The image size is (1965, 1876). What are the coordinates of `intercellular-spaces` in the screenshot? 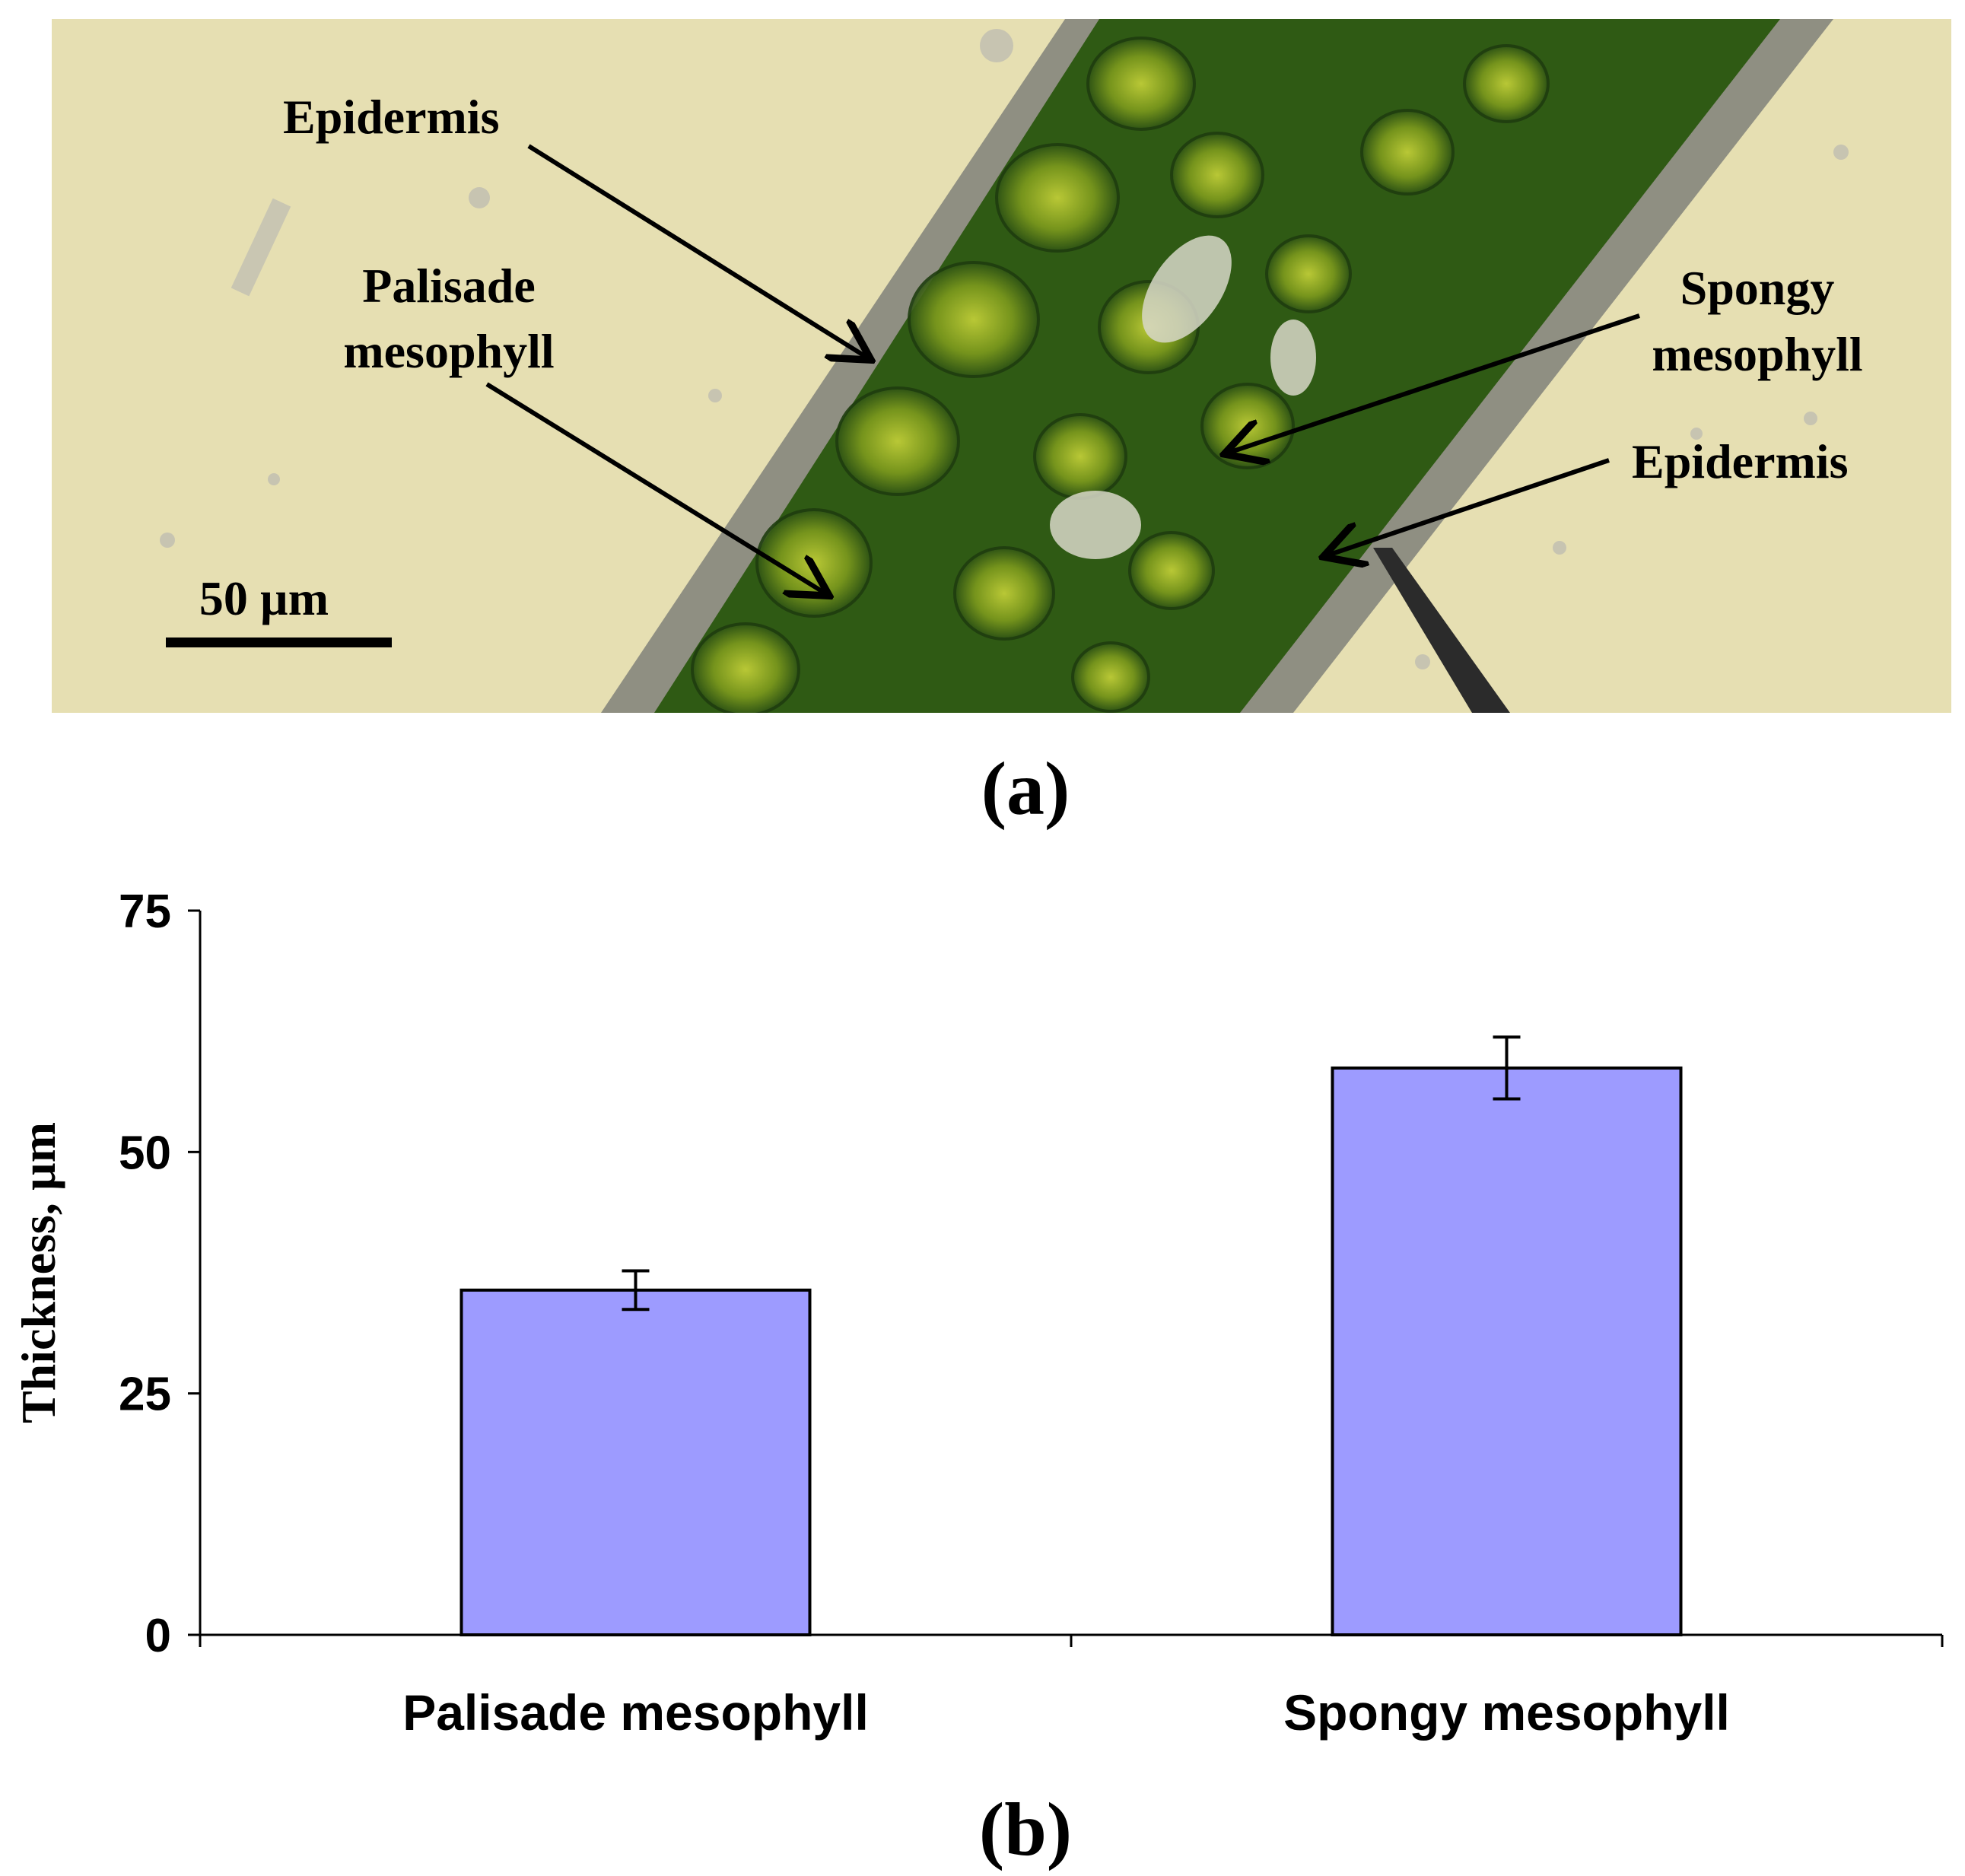 It's located at (1183, 397).